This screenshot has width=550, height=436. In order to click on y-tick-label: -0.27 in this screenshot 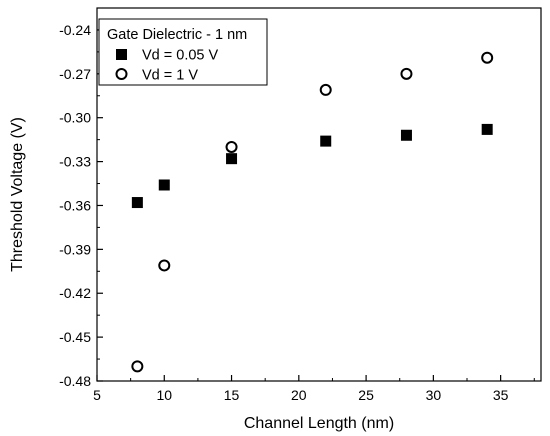, I will do `click(75, 74)`.